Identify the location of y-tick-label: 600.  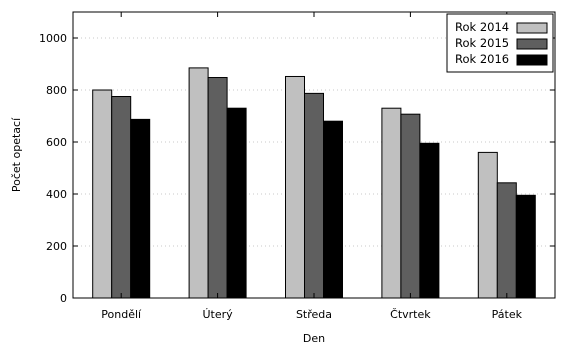
(56, 142).